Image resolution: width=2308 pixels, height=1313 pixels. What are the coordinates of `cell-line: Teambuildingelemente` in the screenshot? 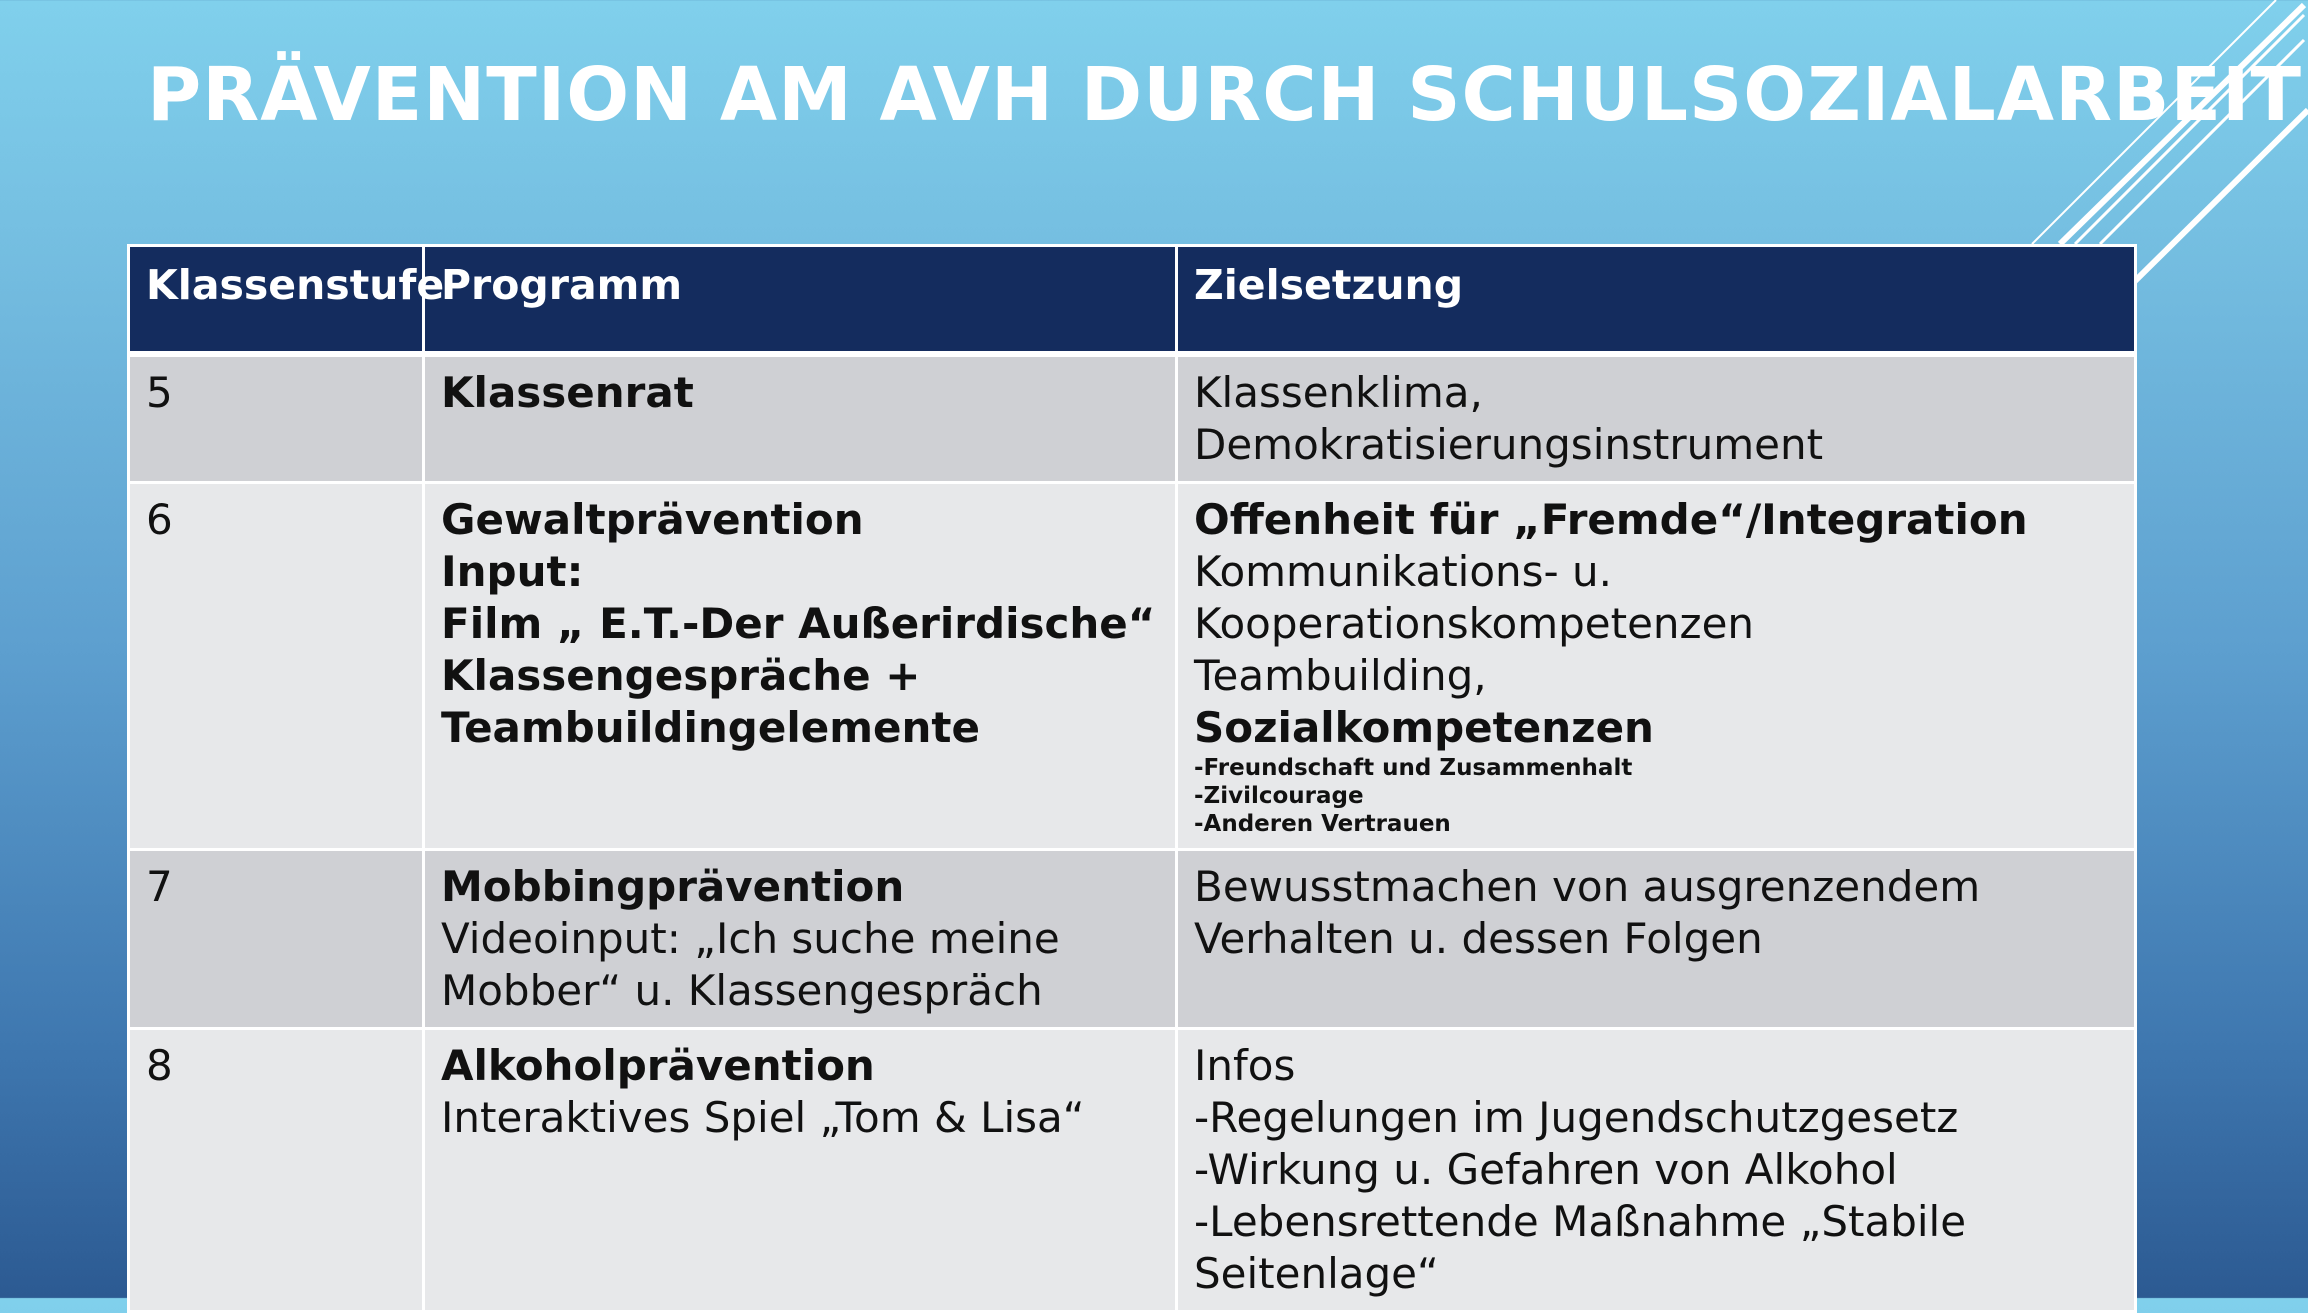 It's located at (710, 727).